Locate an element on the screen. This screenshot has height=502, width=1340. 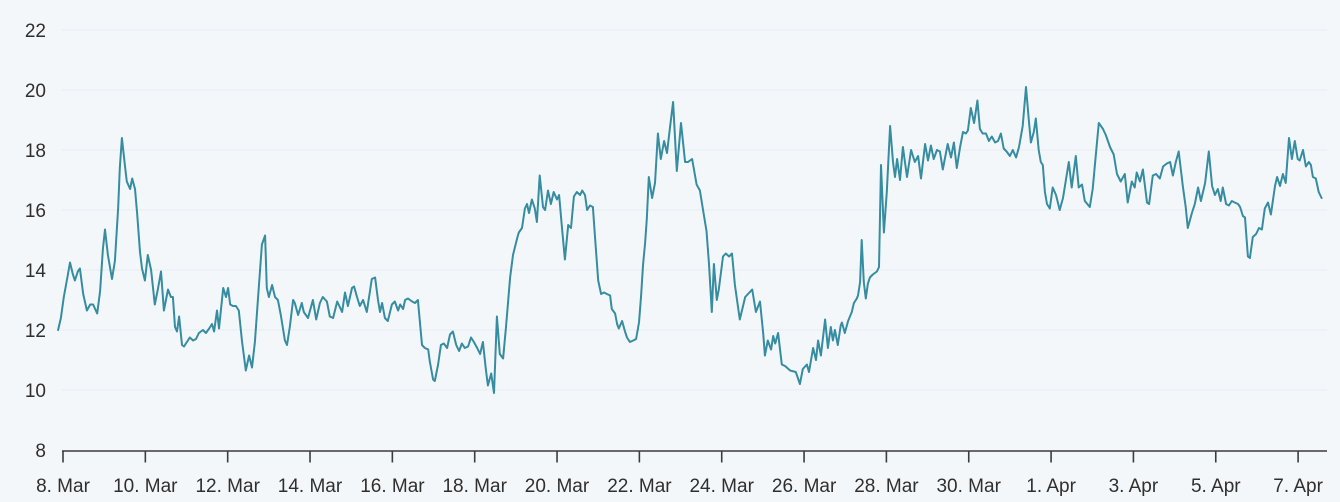
x-axis-label: 26. Mar is located at coordinates (804, 486).